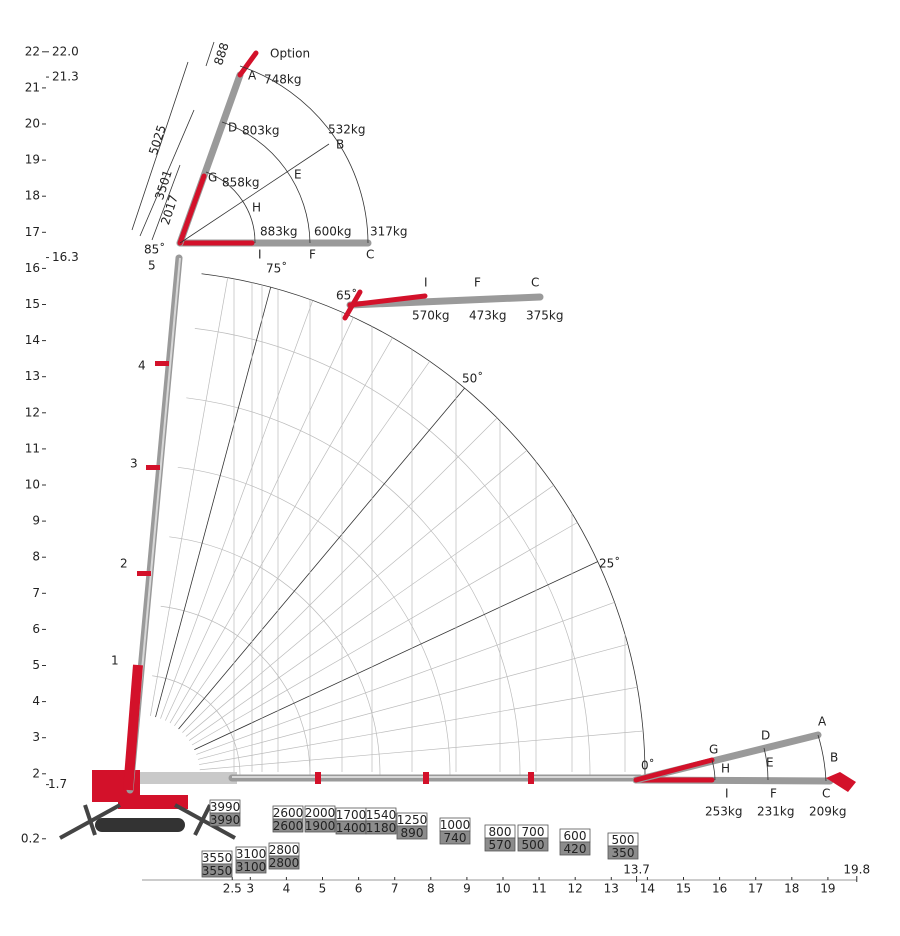 The height and width of the screenshot is (936, 900). What do you see at coordinates (340, 145) in the screenshot?
I see `point-label: B` at bounding box center [340, 145].